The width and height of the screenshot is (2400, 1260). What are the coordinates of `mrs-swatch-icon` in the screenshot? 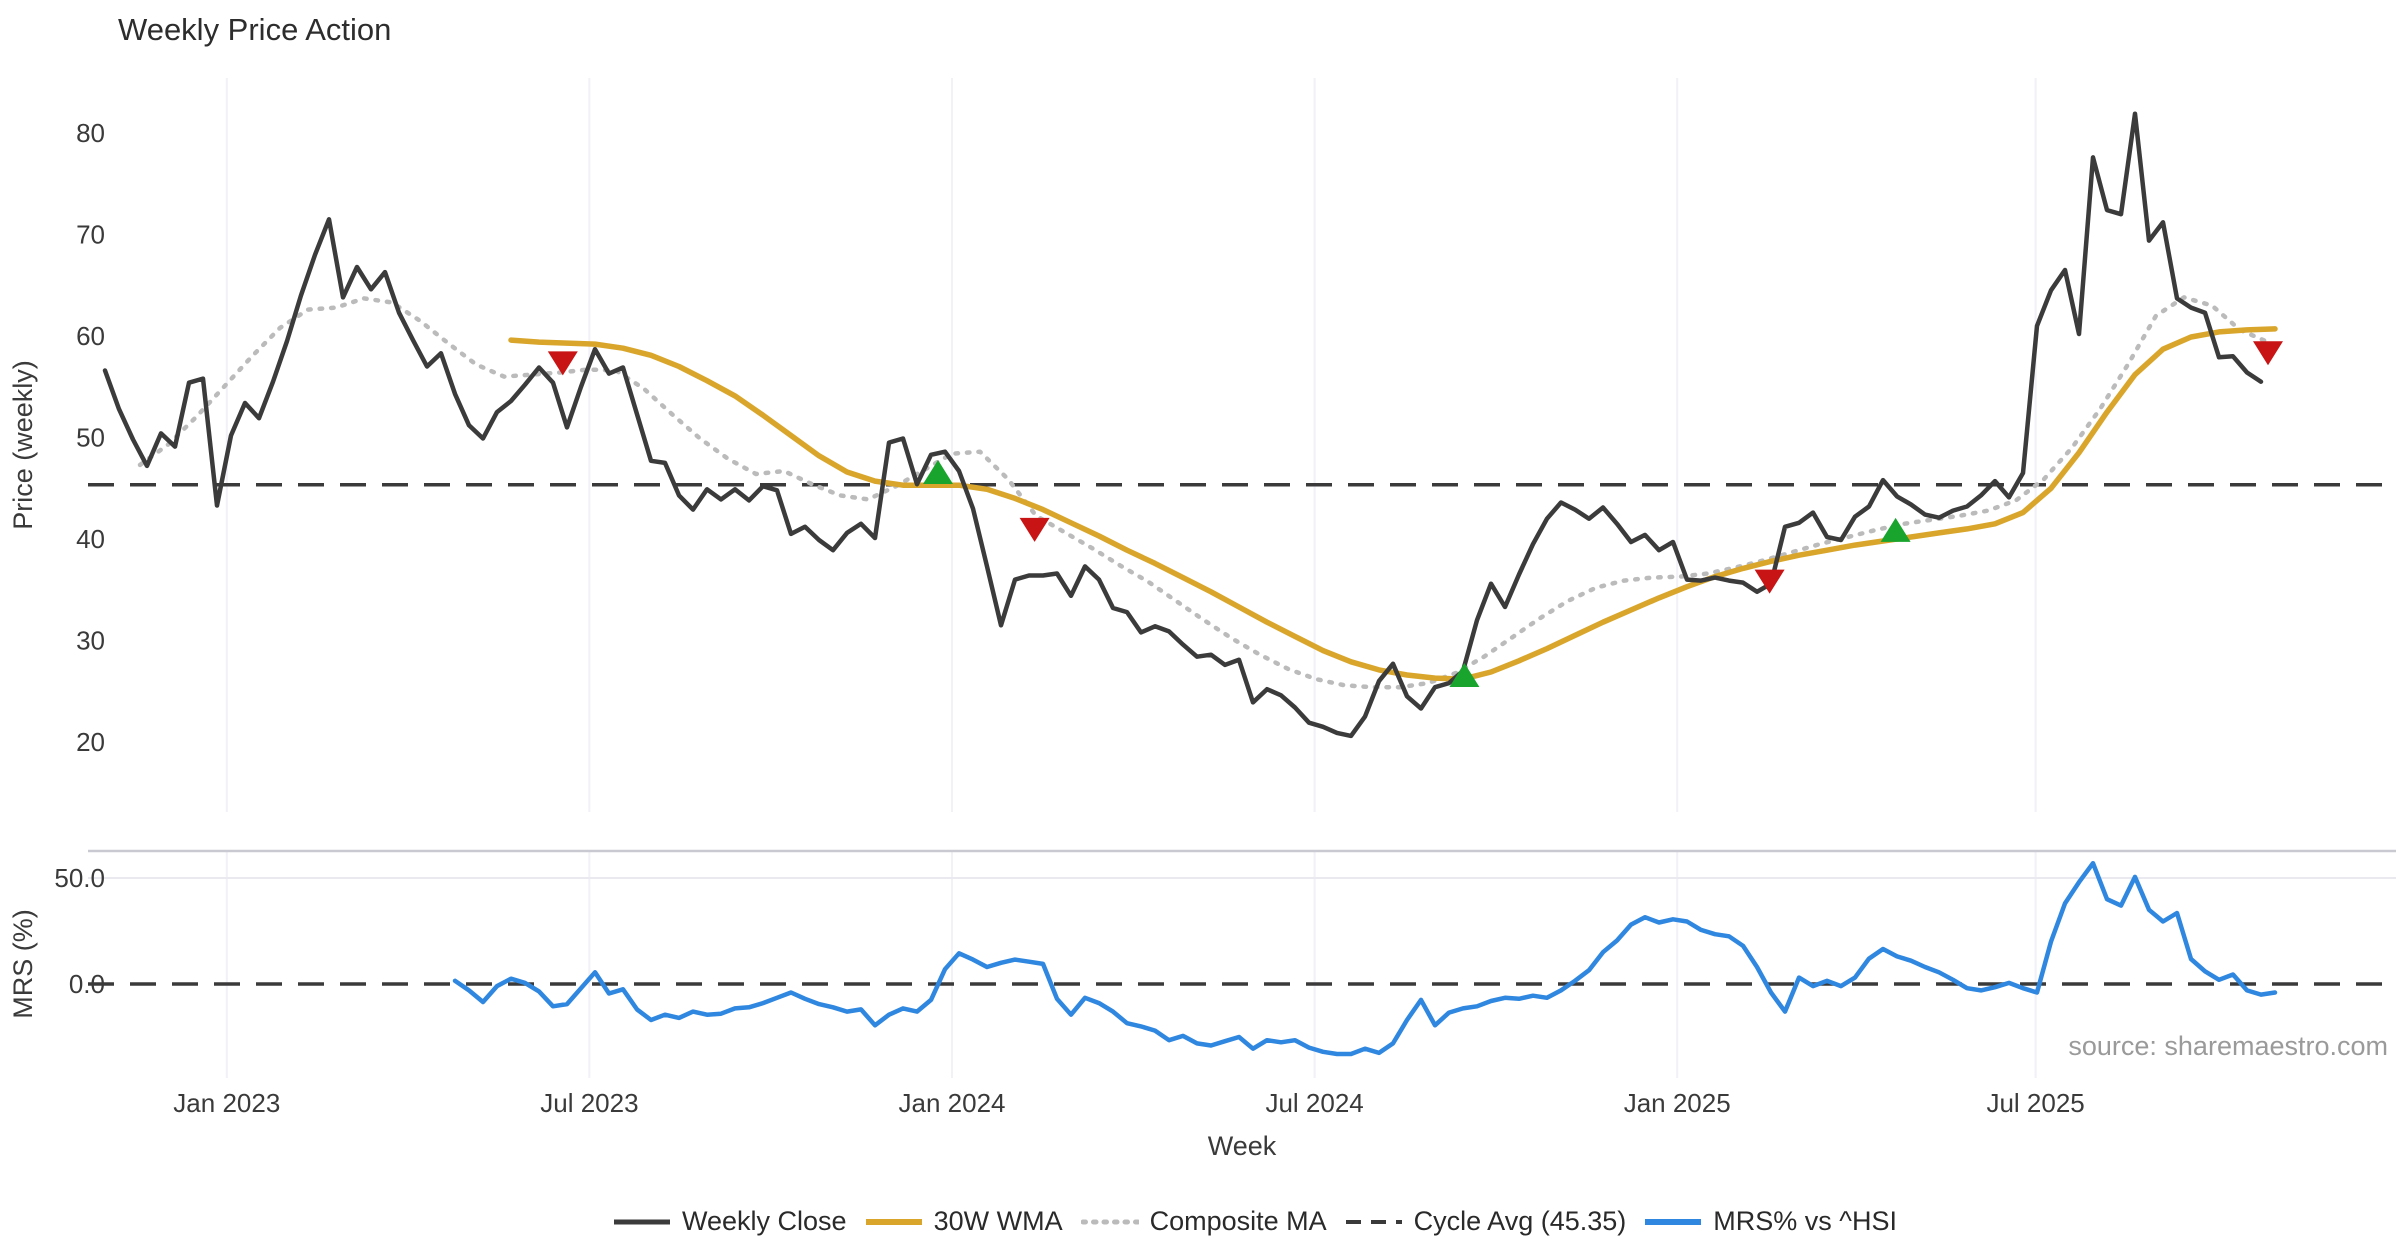 It's located at (1673, 1221).